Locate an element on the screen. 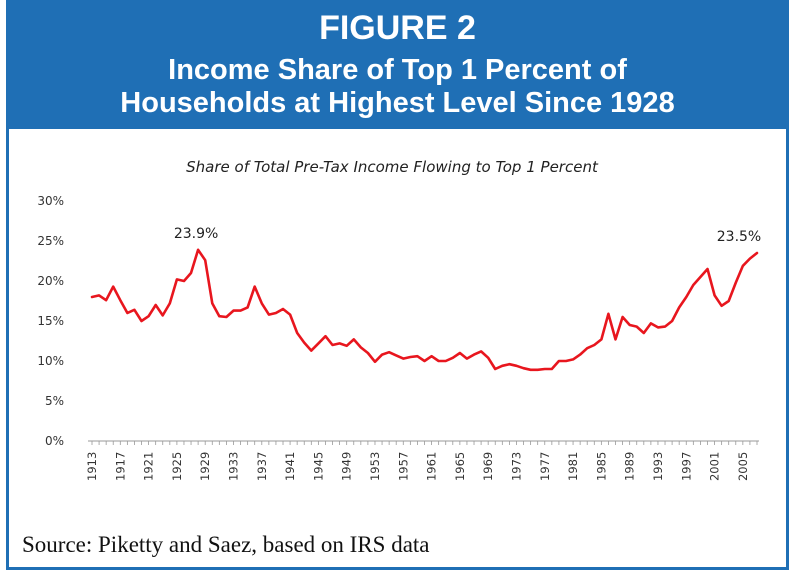 The height and width of the screenshot is (574, 797). figure-title-line1: Income Share of Top 1 Percent of is located at coordinates (397, 70).